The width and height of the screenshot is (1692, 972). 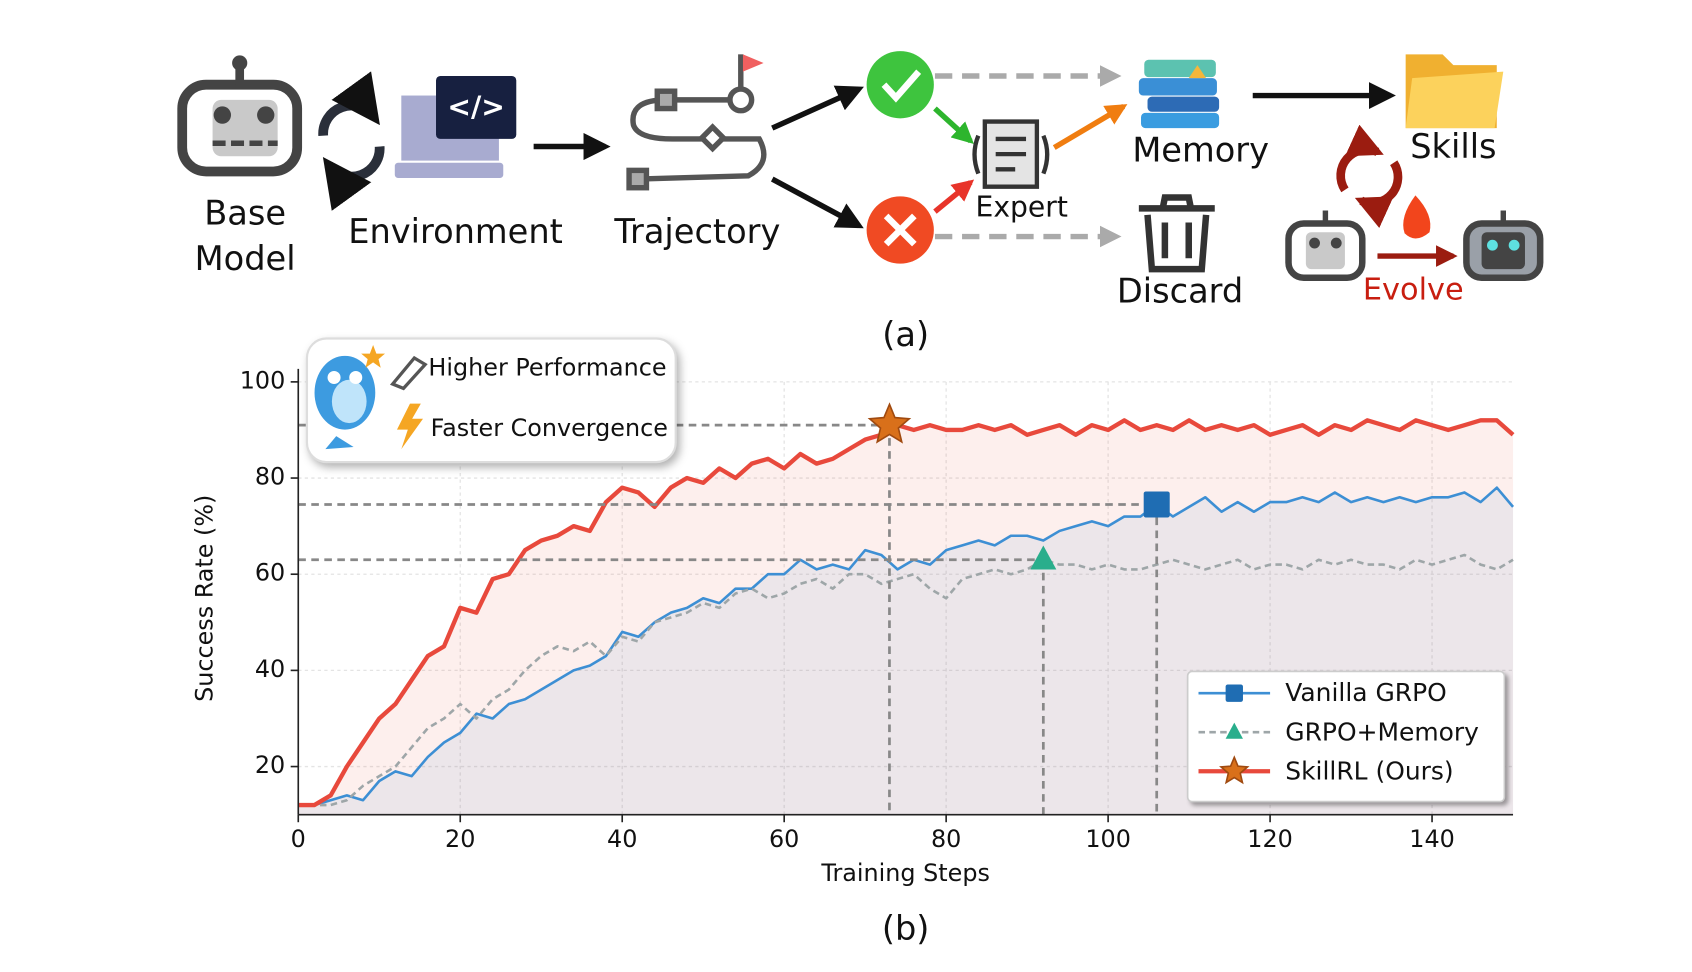 What do you see at coordinates (1382, 731) in the screenshot?
I see `legend-label: GRPO+Memory` at bounding box center [1382, 731].